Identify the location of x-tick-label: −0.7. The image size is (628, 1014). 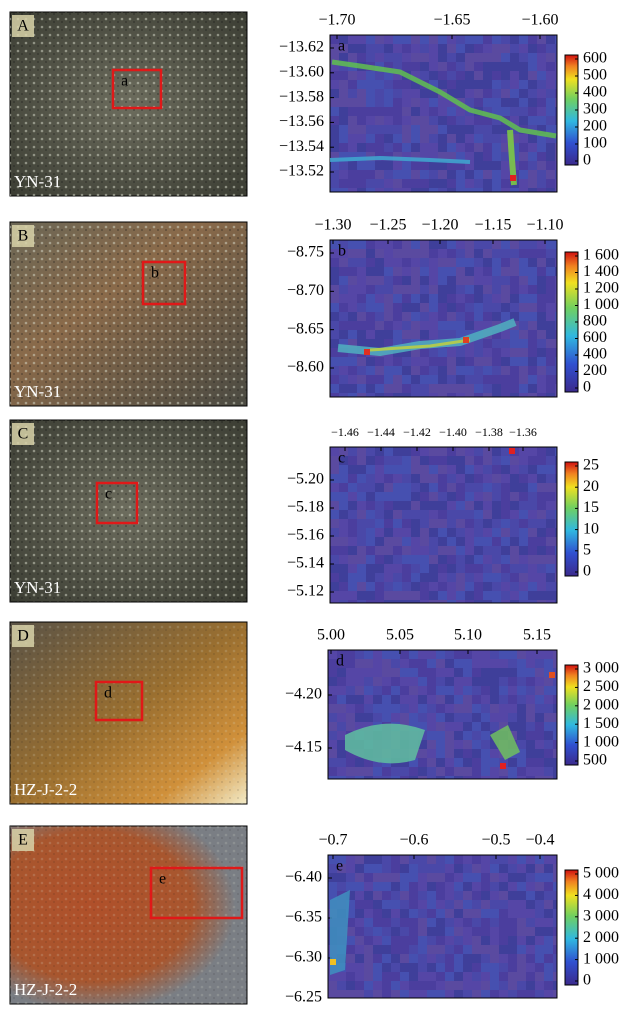
(332, 840).